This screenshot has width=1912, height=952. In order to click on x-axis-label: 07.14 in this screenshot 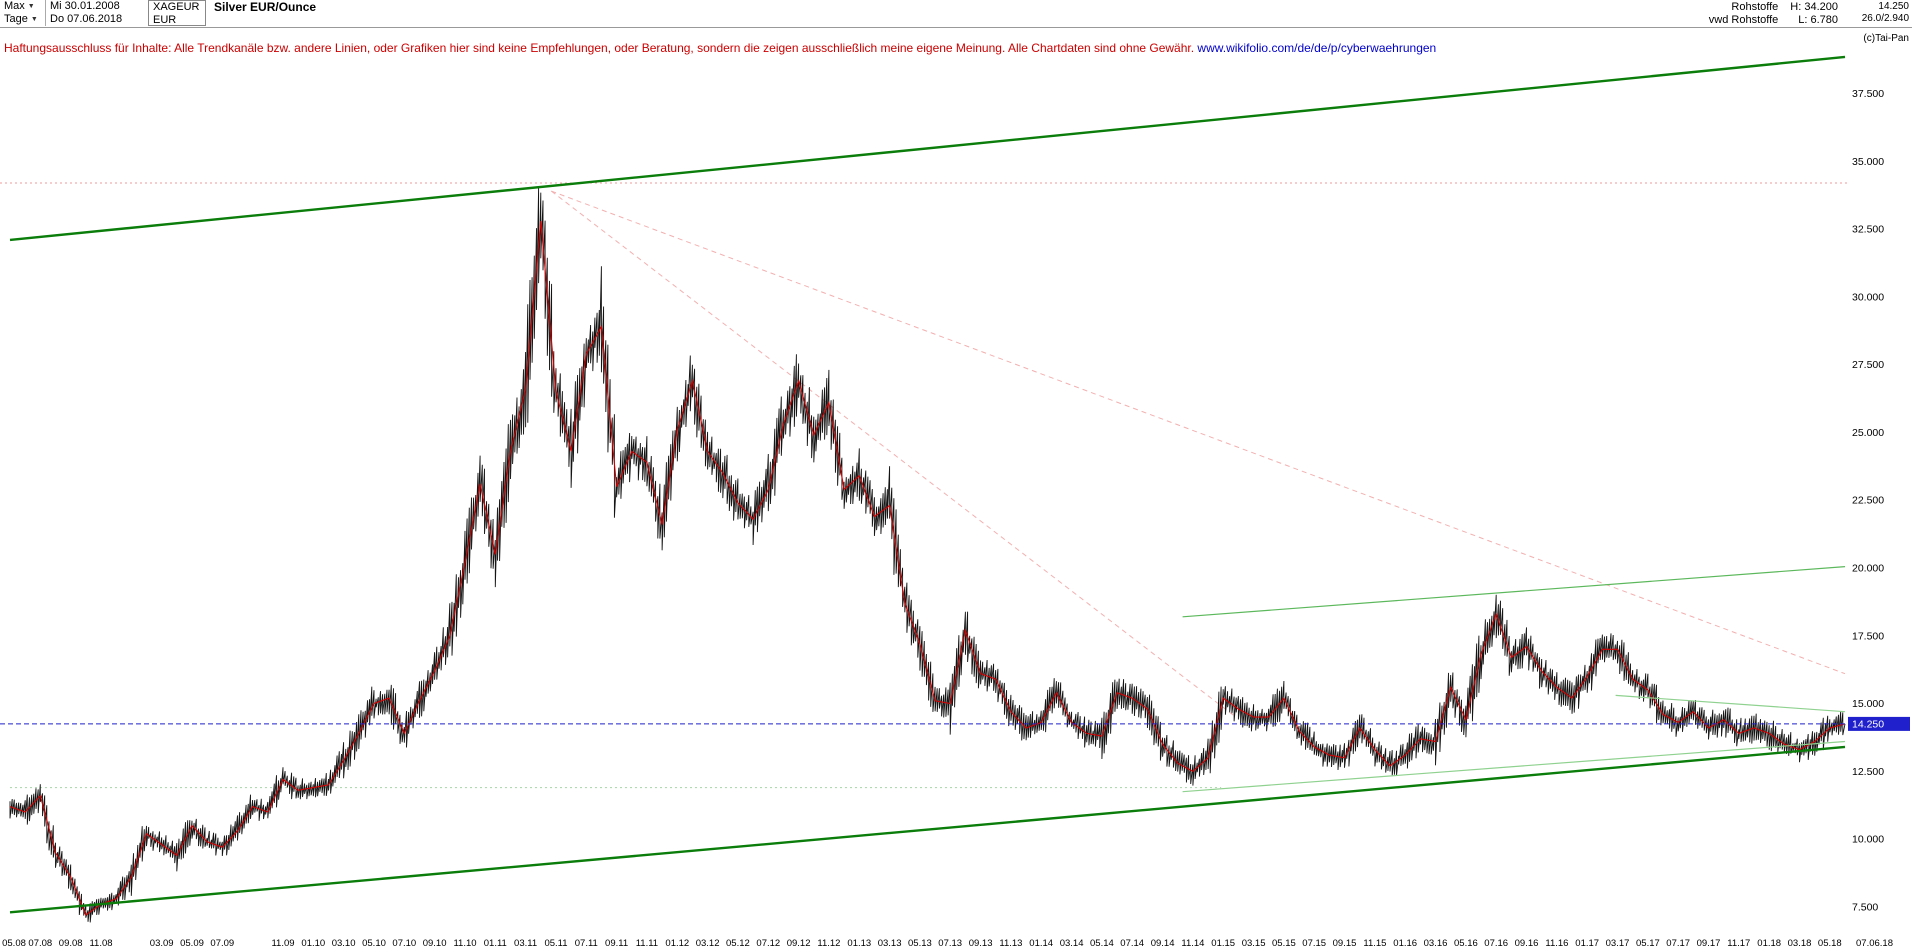, I will do `click(1132, 943)`.